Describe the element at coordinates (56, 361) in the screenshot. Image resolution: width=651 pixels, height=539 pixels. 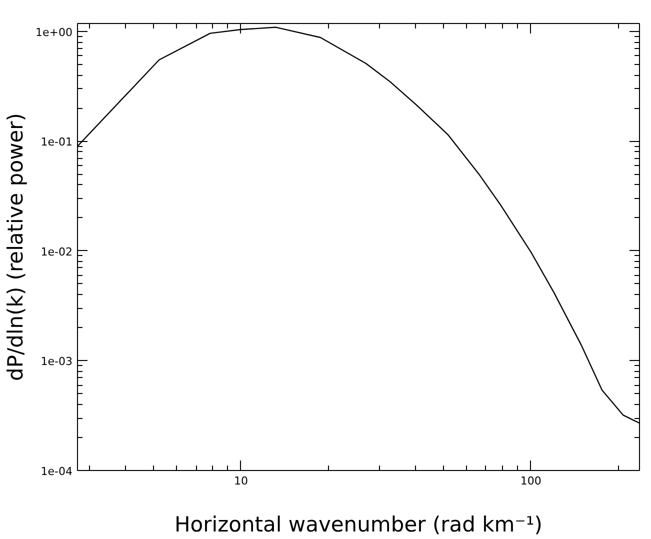
I see `y-tick-label: 1e-03` at that location.